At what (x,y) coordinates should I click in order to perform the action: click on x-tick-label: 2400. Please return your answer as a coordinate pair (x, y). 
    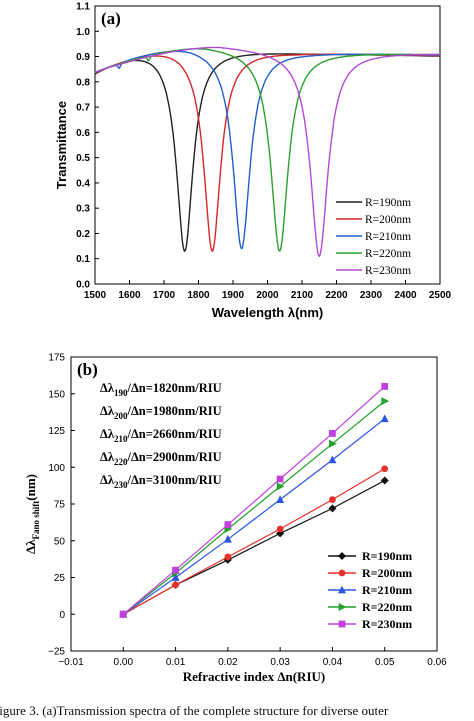
    Looking at the image, I should click on (405, 295).